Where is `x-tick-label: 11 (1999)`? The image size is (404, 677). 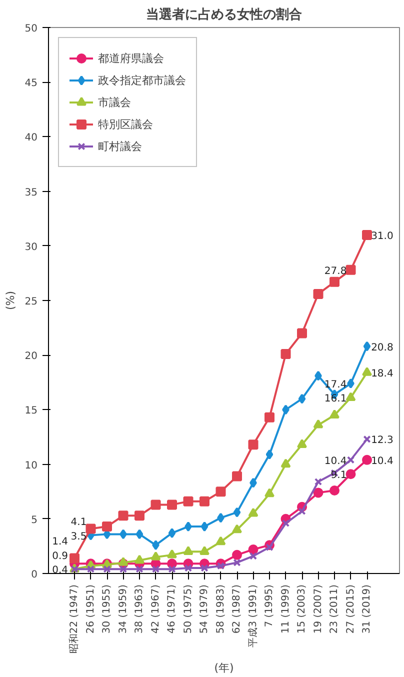 x-tick-label: 11 (1999) is located at coordinates (286, 609).